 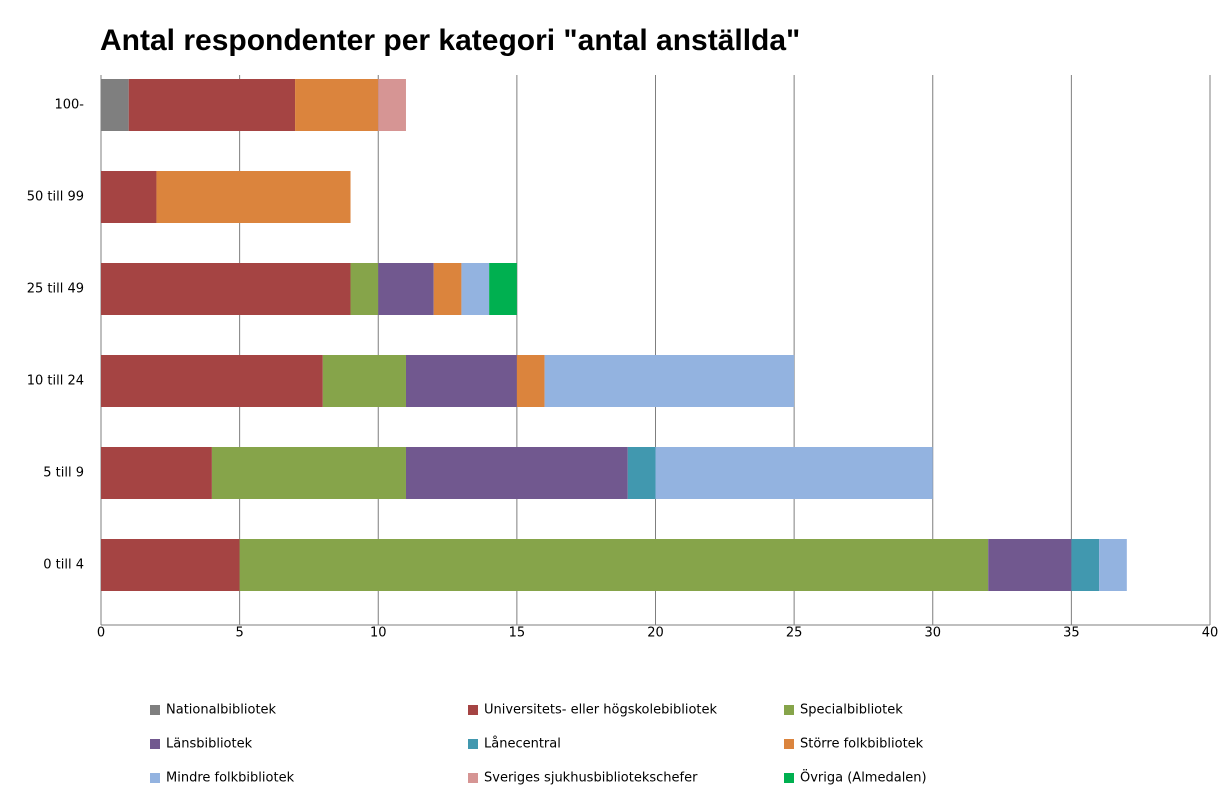 I want to click on legend-label: Mindre folkbibliotek, so click(x=230, y=778).